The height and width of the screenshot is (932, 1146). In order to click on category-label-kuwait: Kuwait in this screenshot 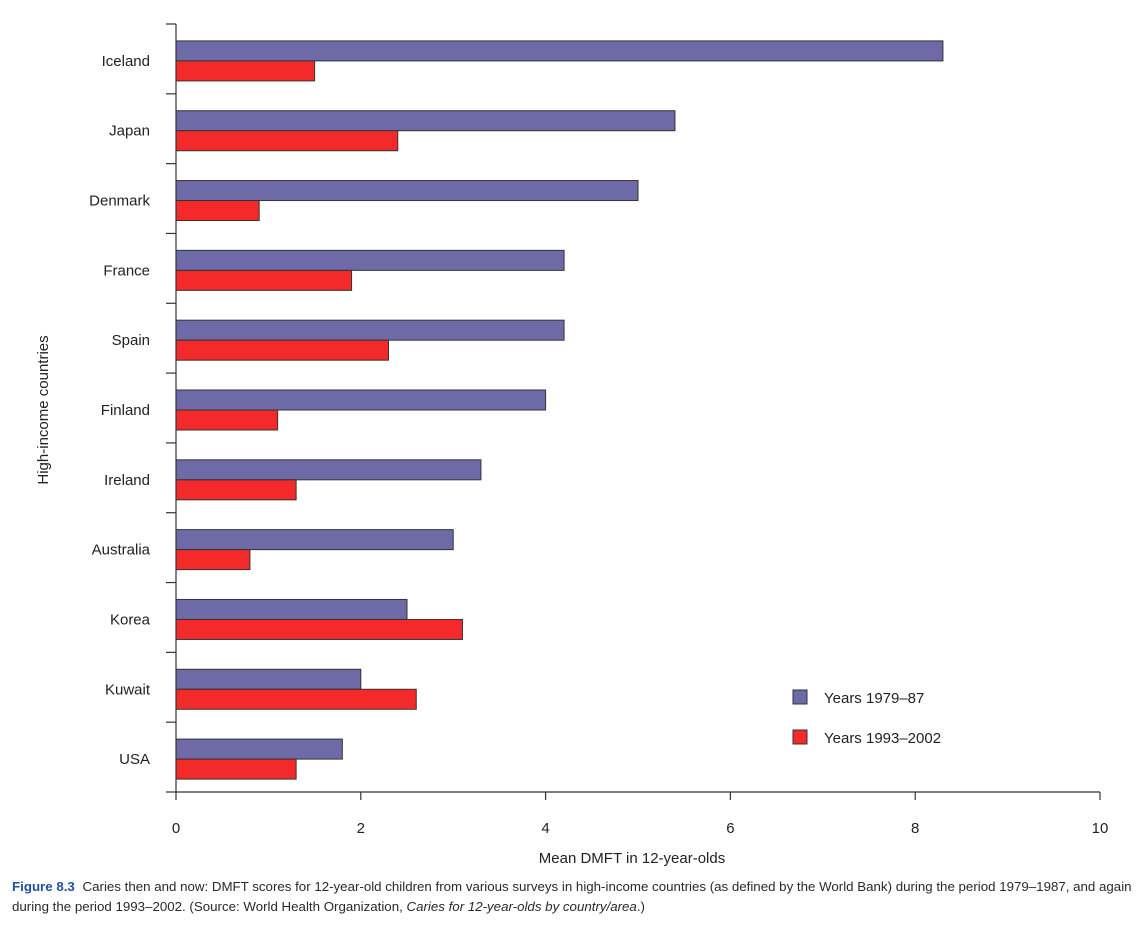, I will do `click(128, 689)`.